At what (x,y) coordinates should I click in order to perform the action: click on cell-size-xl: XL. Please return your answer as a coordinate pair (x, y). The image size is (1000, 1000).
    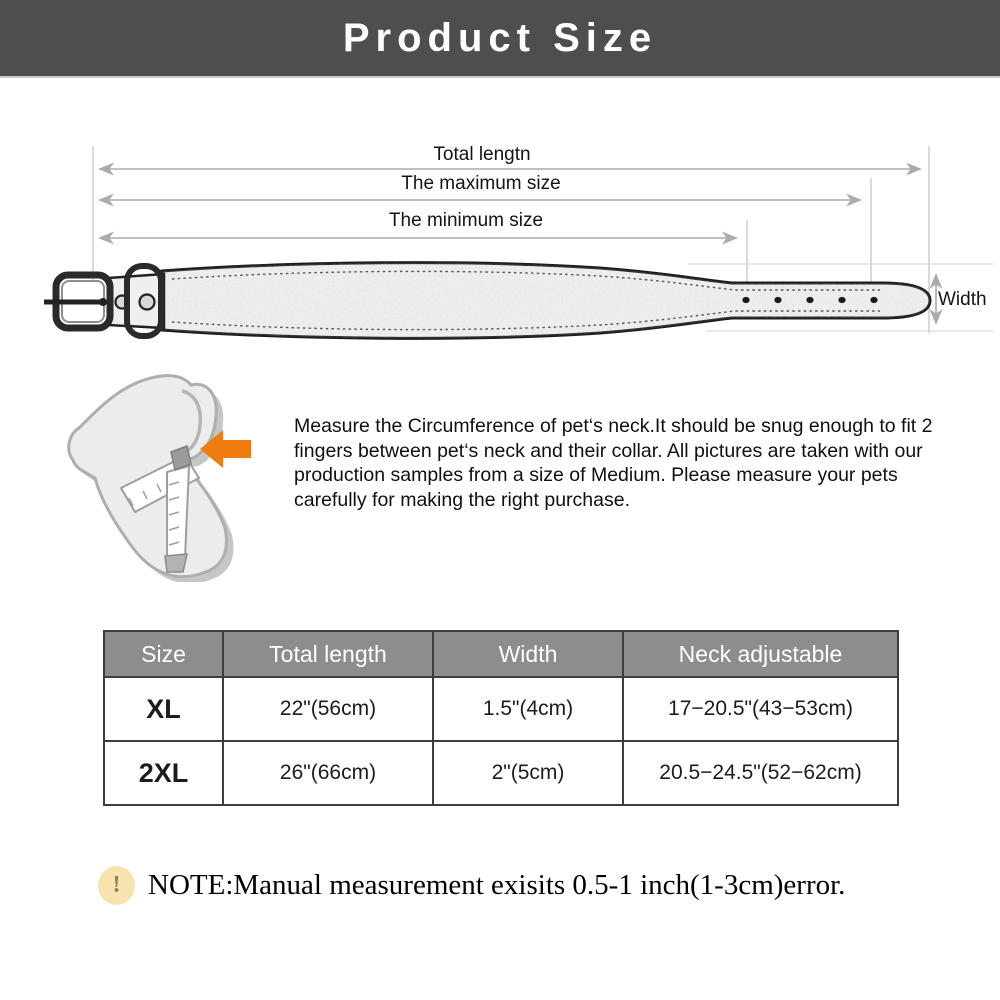
    Looking at the image, I should click on (163, 709).